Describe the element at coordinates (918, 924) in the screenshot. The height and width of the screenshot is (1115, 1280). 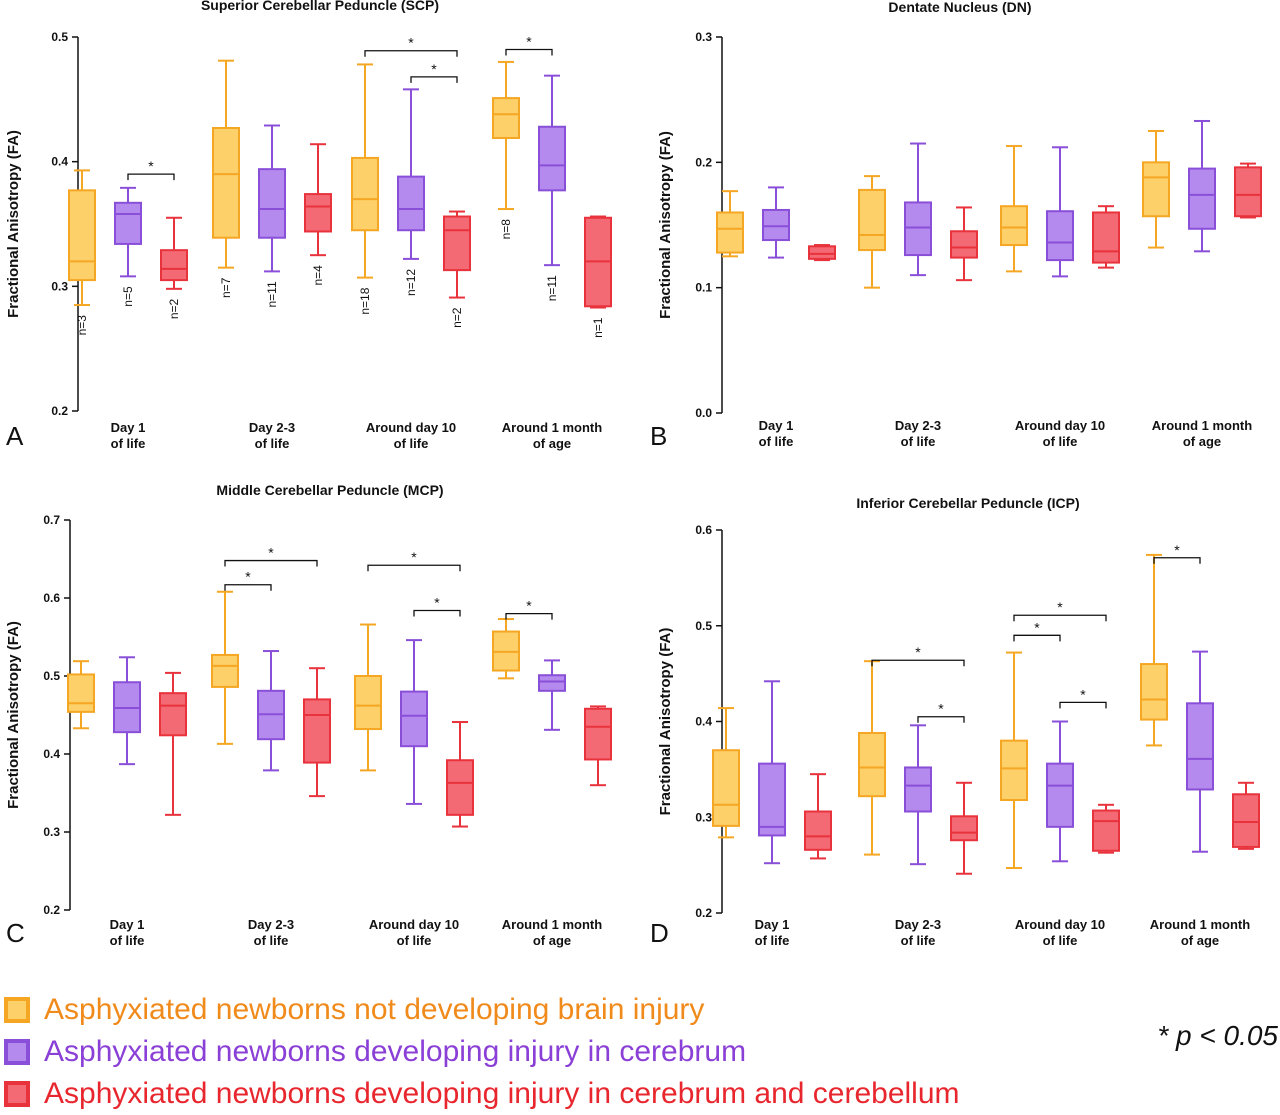
I see `x-category-label: Day 2-3` at that location.